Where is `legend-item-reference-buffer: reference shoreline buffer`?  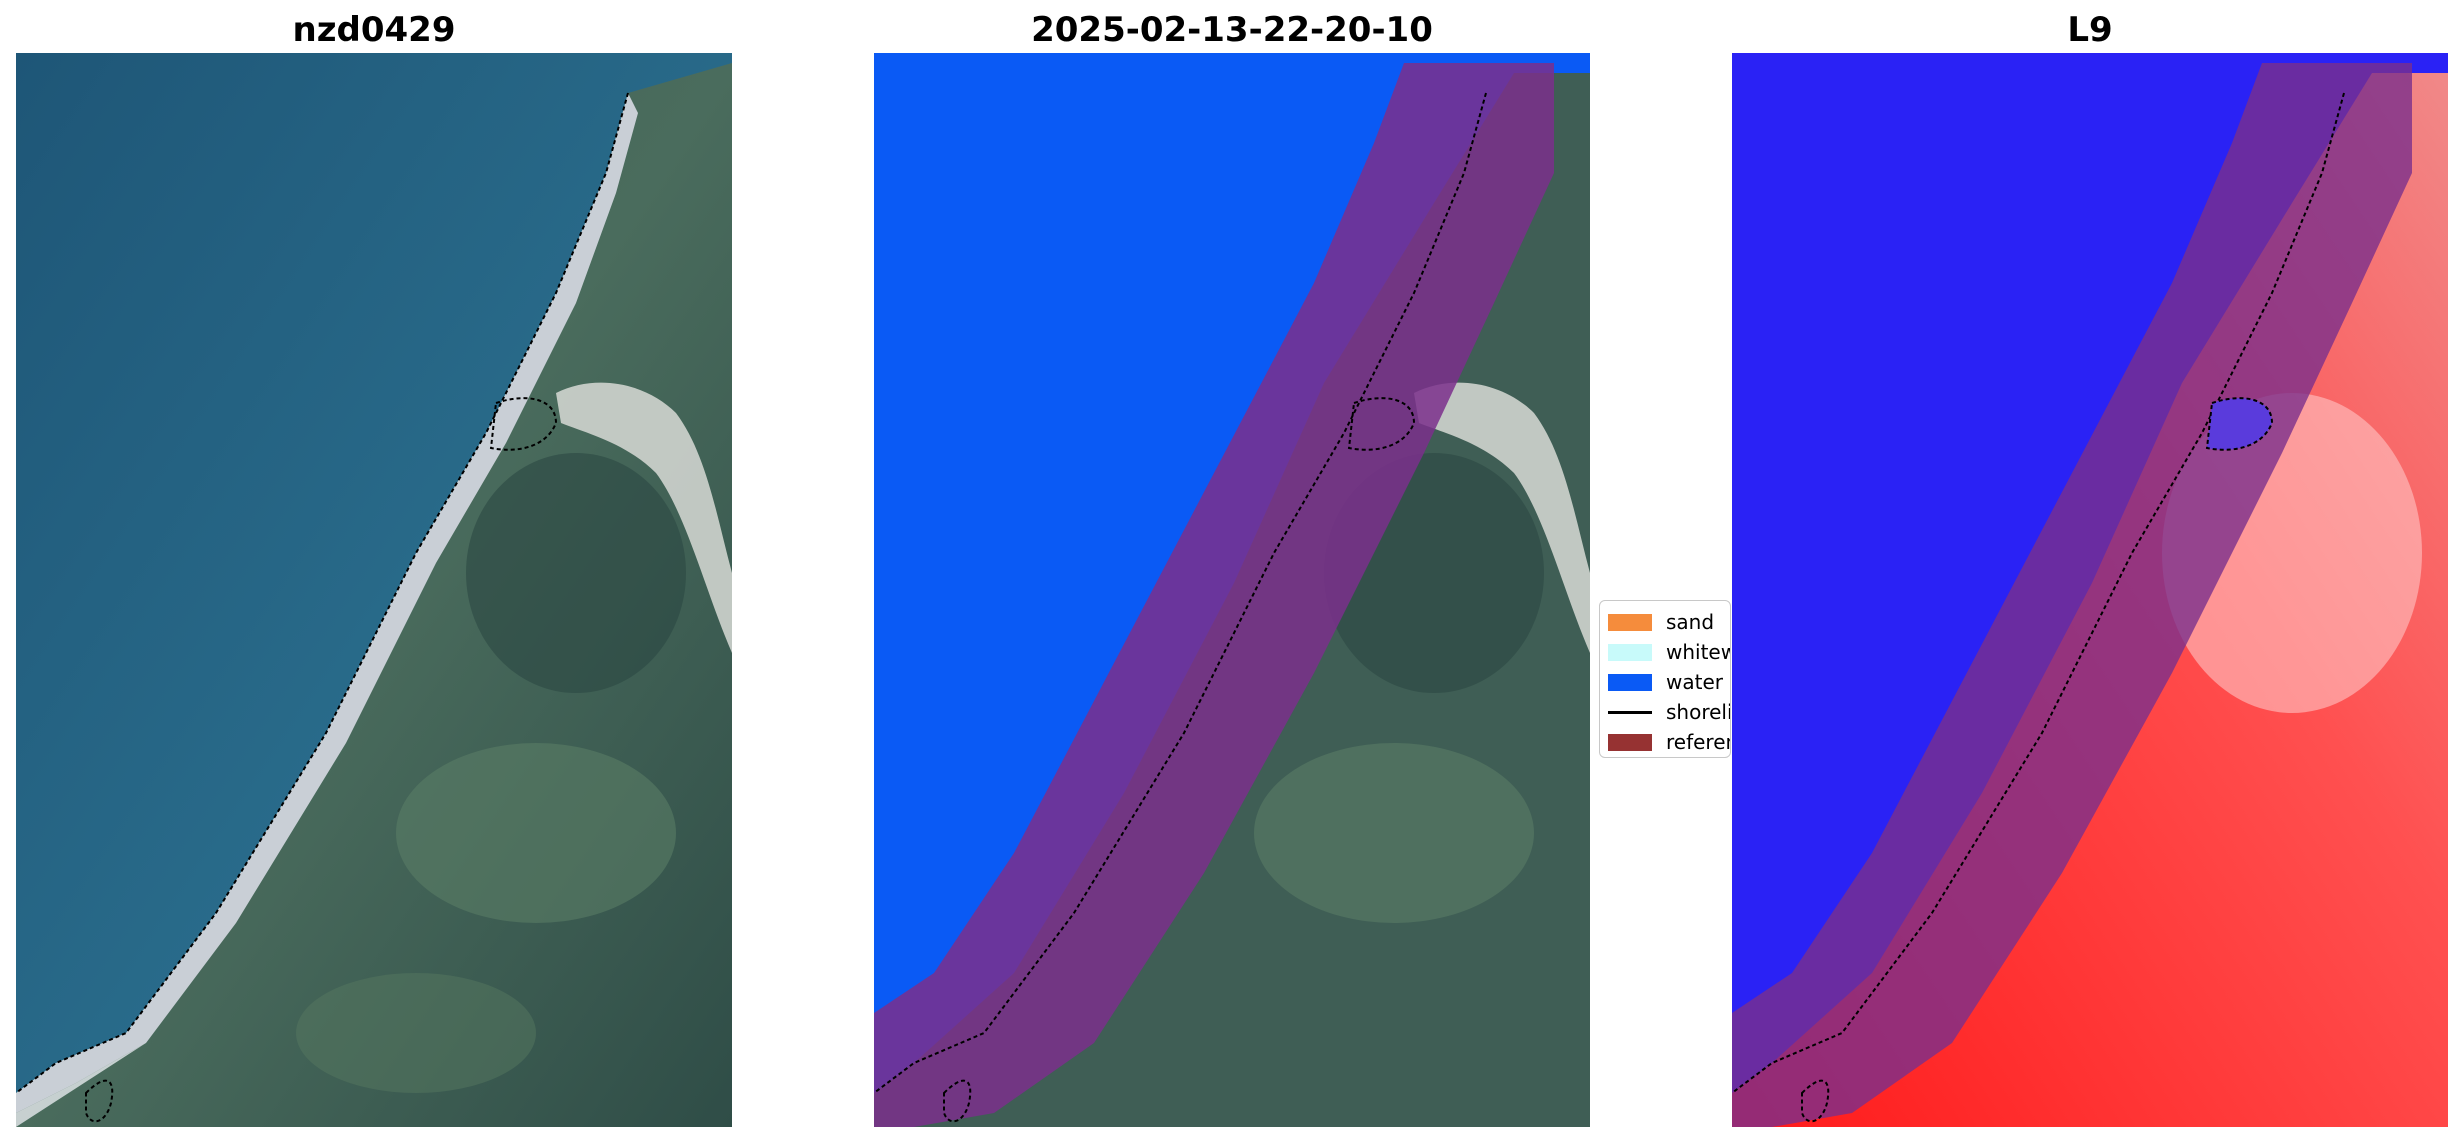 legend-item-reference-buffer: reference shoreline buffer is located at coordinates (1669, 742).